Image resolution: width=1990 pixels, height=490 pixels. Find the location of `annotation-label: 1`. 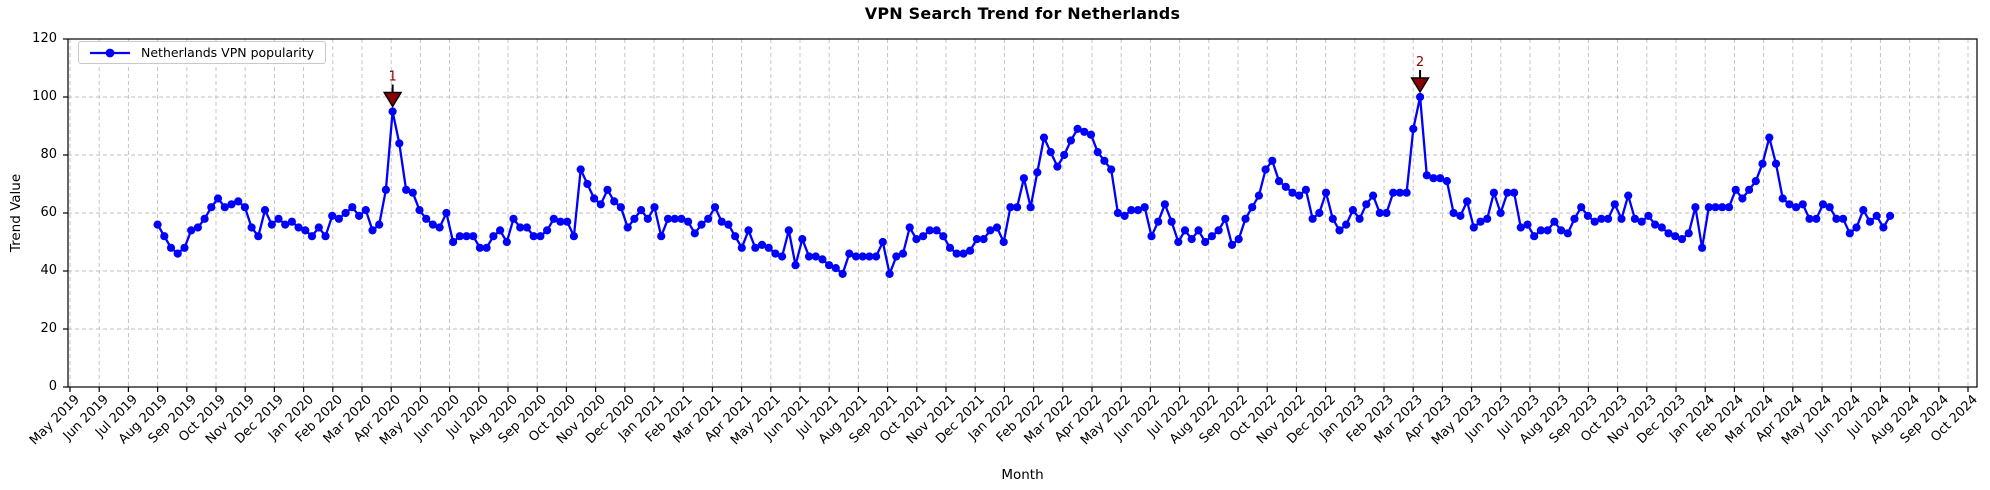

annotation-label: 1 is located at coordinates (392, 77).